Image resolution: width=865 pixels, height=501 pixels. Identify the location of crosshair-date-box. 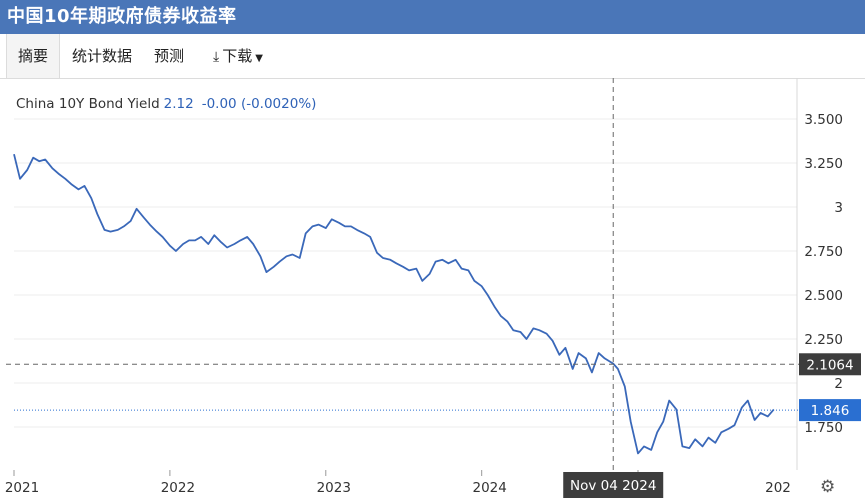
(613, 485).